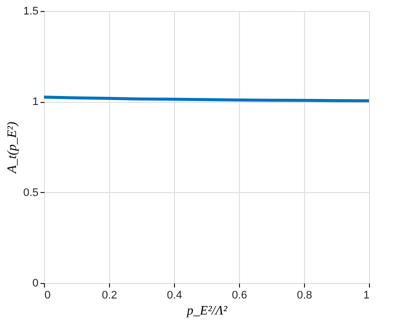 The height and width of the screenshot is (335, 415). What do you see at coordinates (47, 296) in the screenshot?
I see `x-tick-label: 0` at bounding box center [47, 296].